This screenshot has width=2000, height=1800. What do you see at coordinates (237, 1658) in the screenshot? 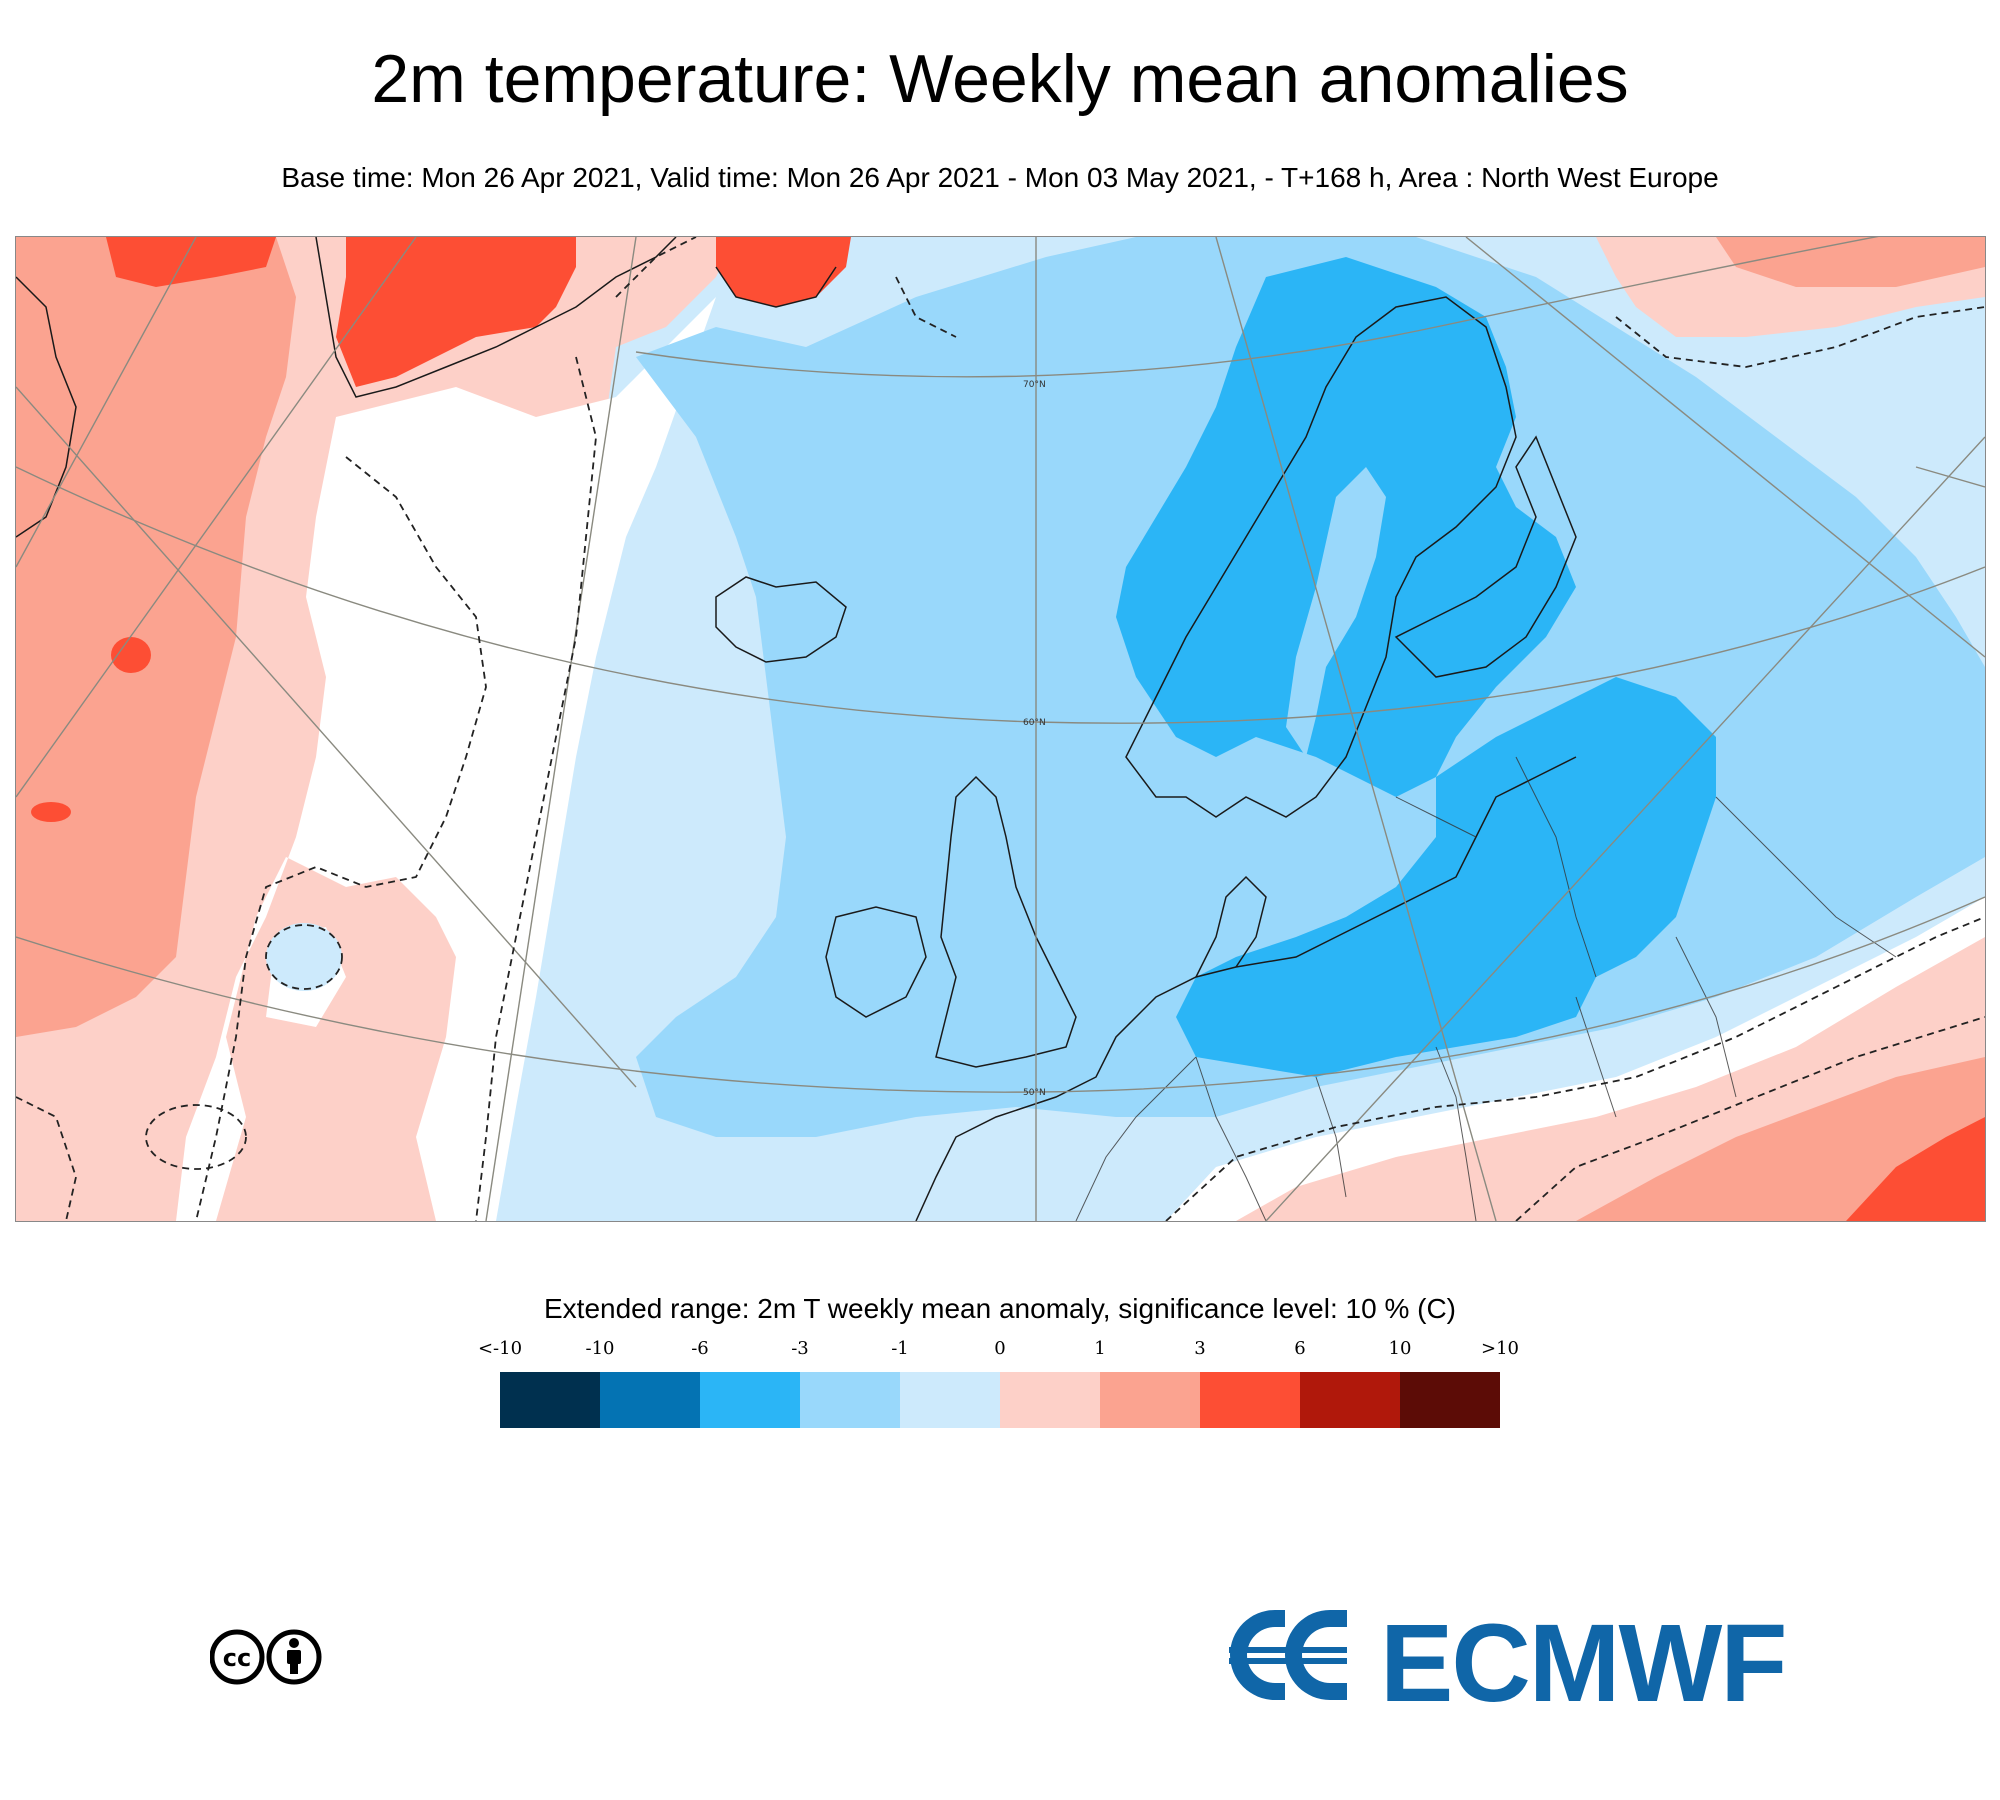
I see `svg-text: cc` at bounding box center [237, 1658].